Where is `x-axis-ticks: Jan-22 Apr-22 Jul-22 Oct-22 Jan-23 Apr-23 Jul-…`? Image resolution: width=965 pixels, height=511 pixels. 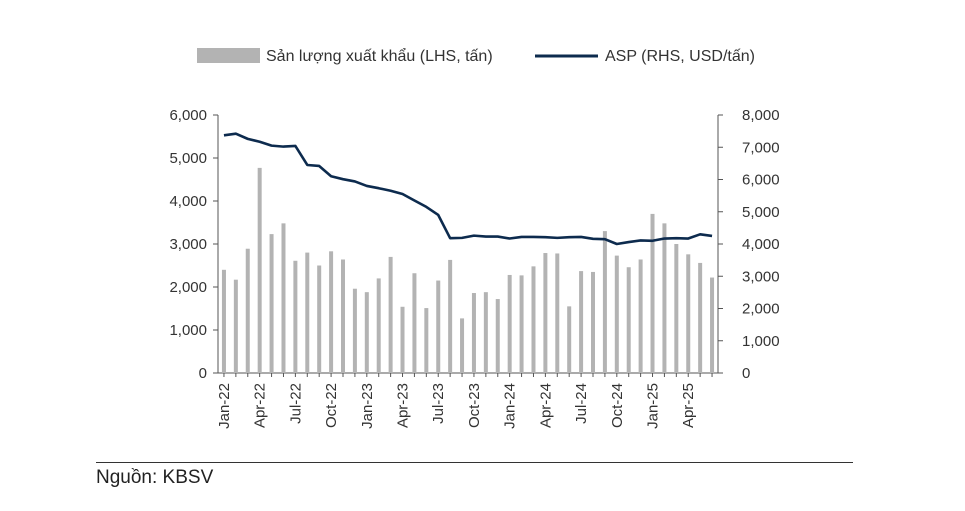 x-axis-ticks: Jan-22 Apr-22 Jul-22 Oct-22 Jan-23 Apr-23 Jul-… is located at coordinates (464, 401).